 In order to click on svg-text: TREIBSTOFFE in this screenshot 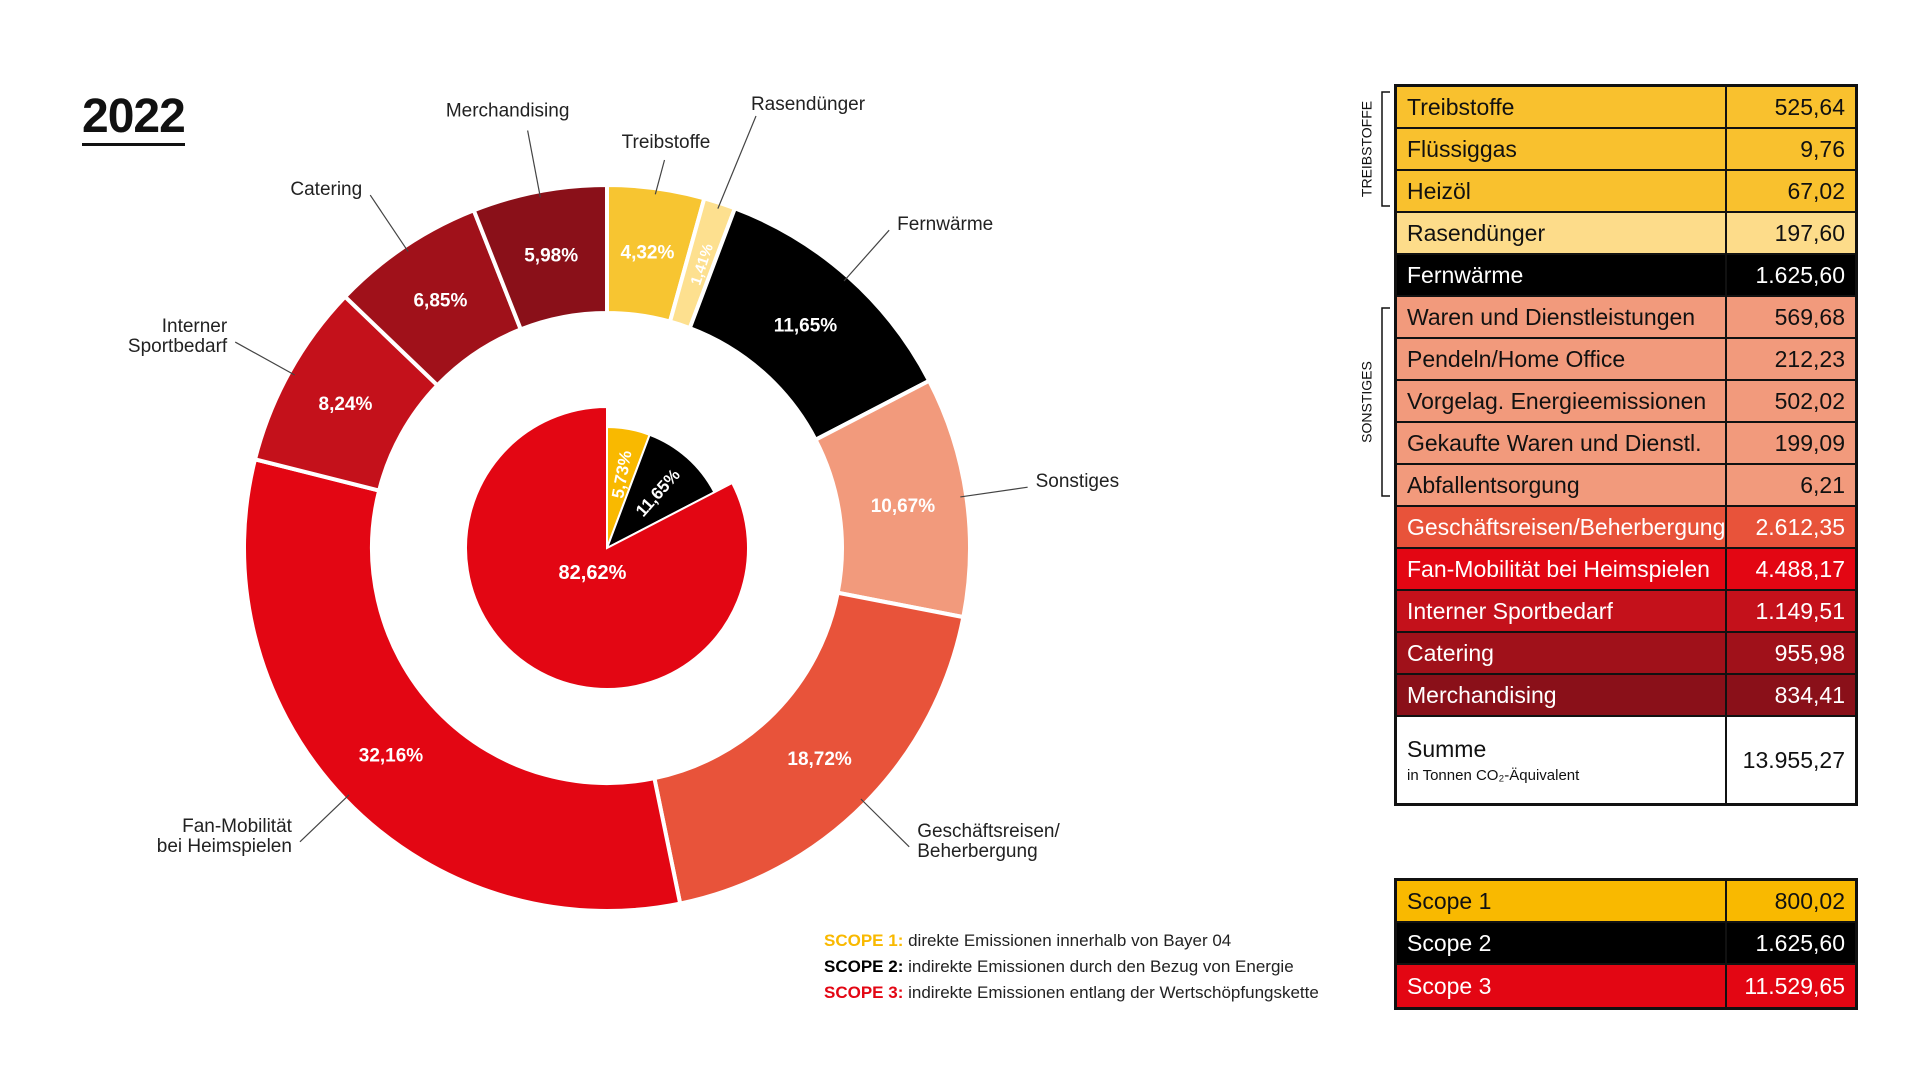, I will do `click(1367, 149)`.